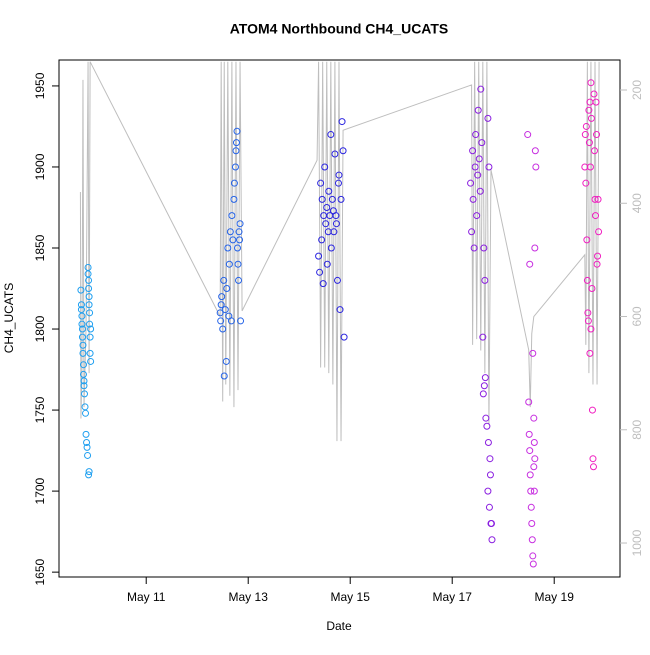 The image size is (650, 655). What do you see at coordinates (637, 316) in the screenshot?
I see `y2-tick-label: 600` at bounding box center [637, 316].